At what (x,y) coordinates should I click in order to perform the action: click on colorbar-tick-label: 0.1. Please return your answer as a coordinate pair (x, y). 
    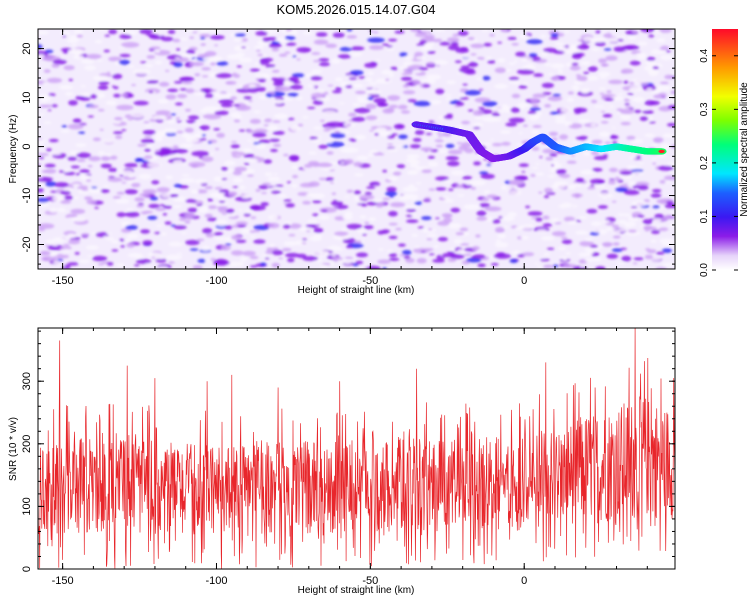
    Looking at the image, I should click on (704, 216).